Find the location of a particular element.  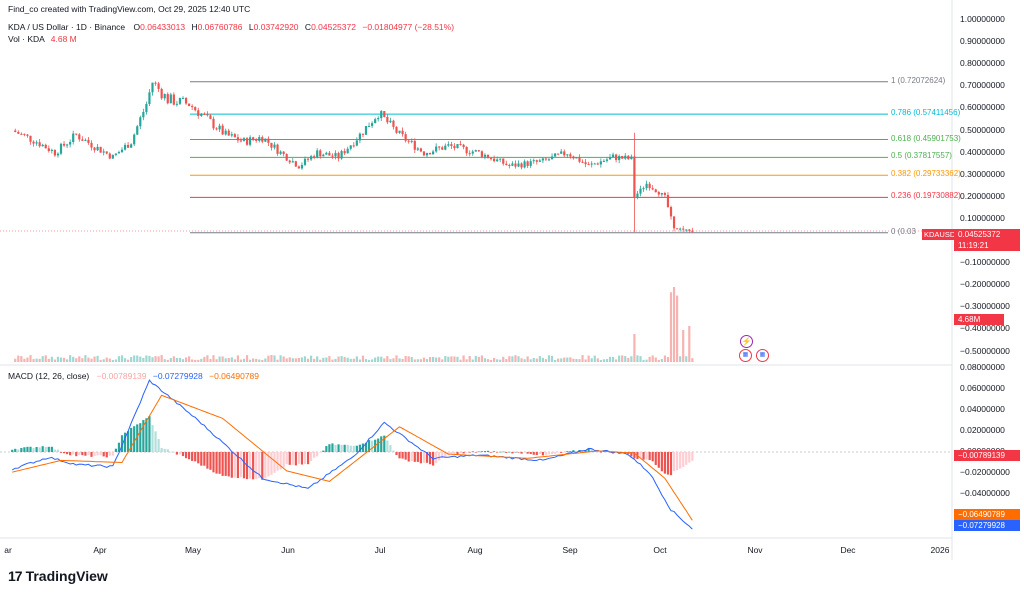

close-value: 0.04525372 is located at coordinates (333, 27).